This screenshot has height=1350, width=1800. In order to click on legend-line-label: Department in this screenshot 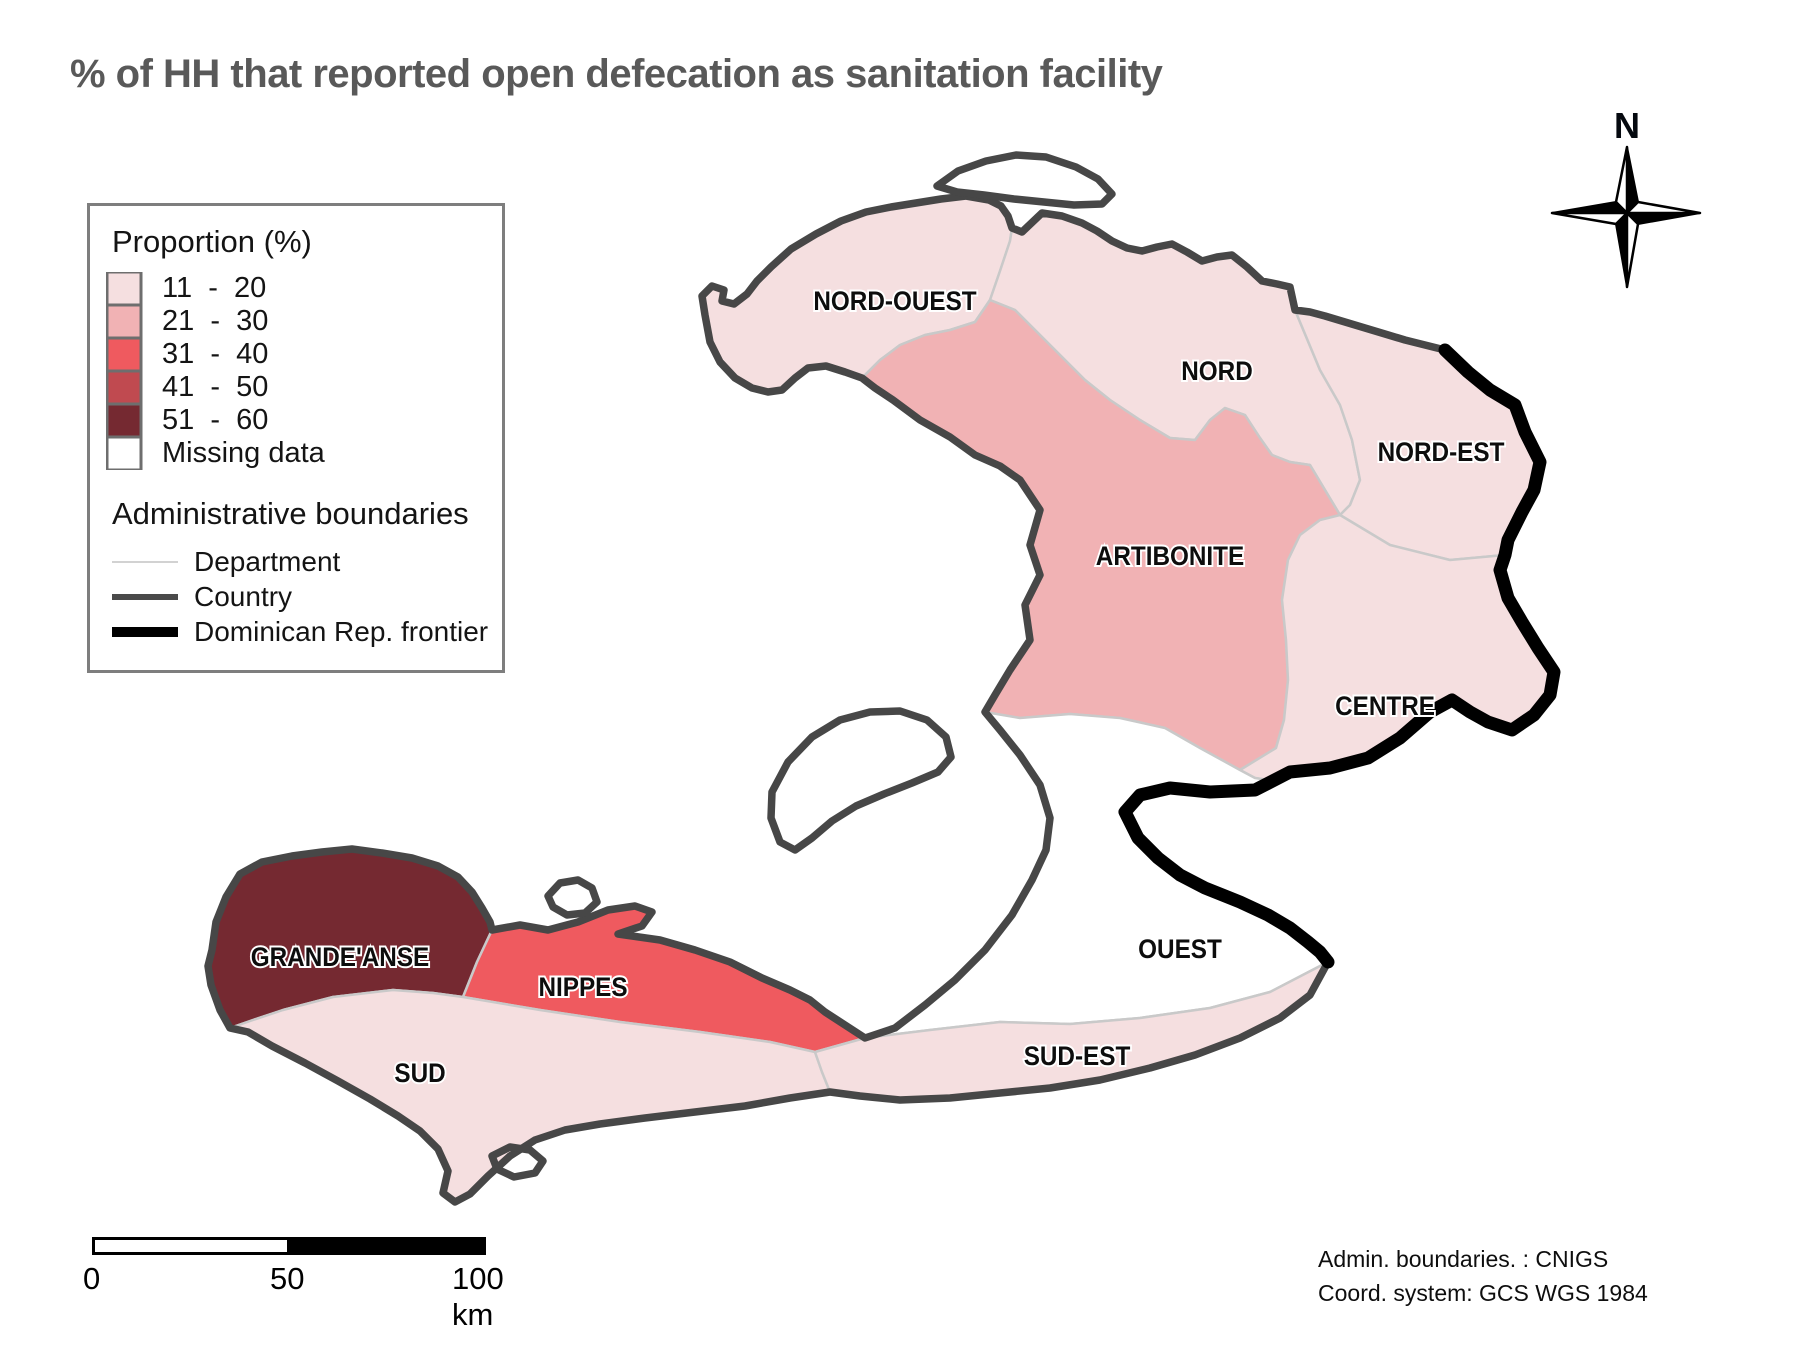, I will do `click(267, 561)`.